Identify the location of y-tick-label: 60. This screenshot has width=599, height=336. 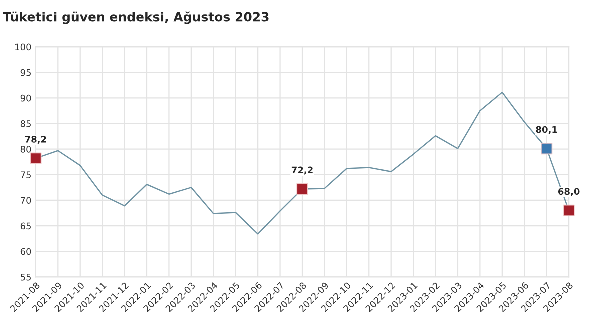
(26, 252).